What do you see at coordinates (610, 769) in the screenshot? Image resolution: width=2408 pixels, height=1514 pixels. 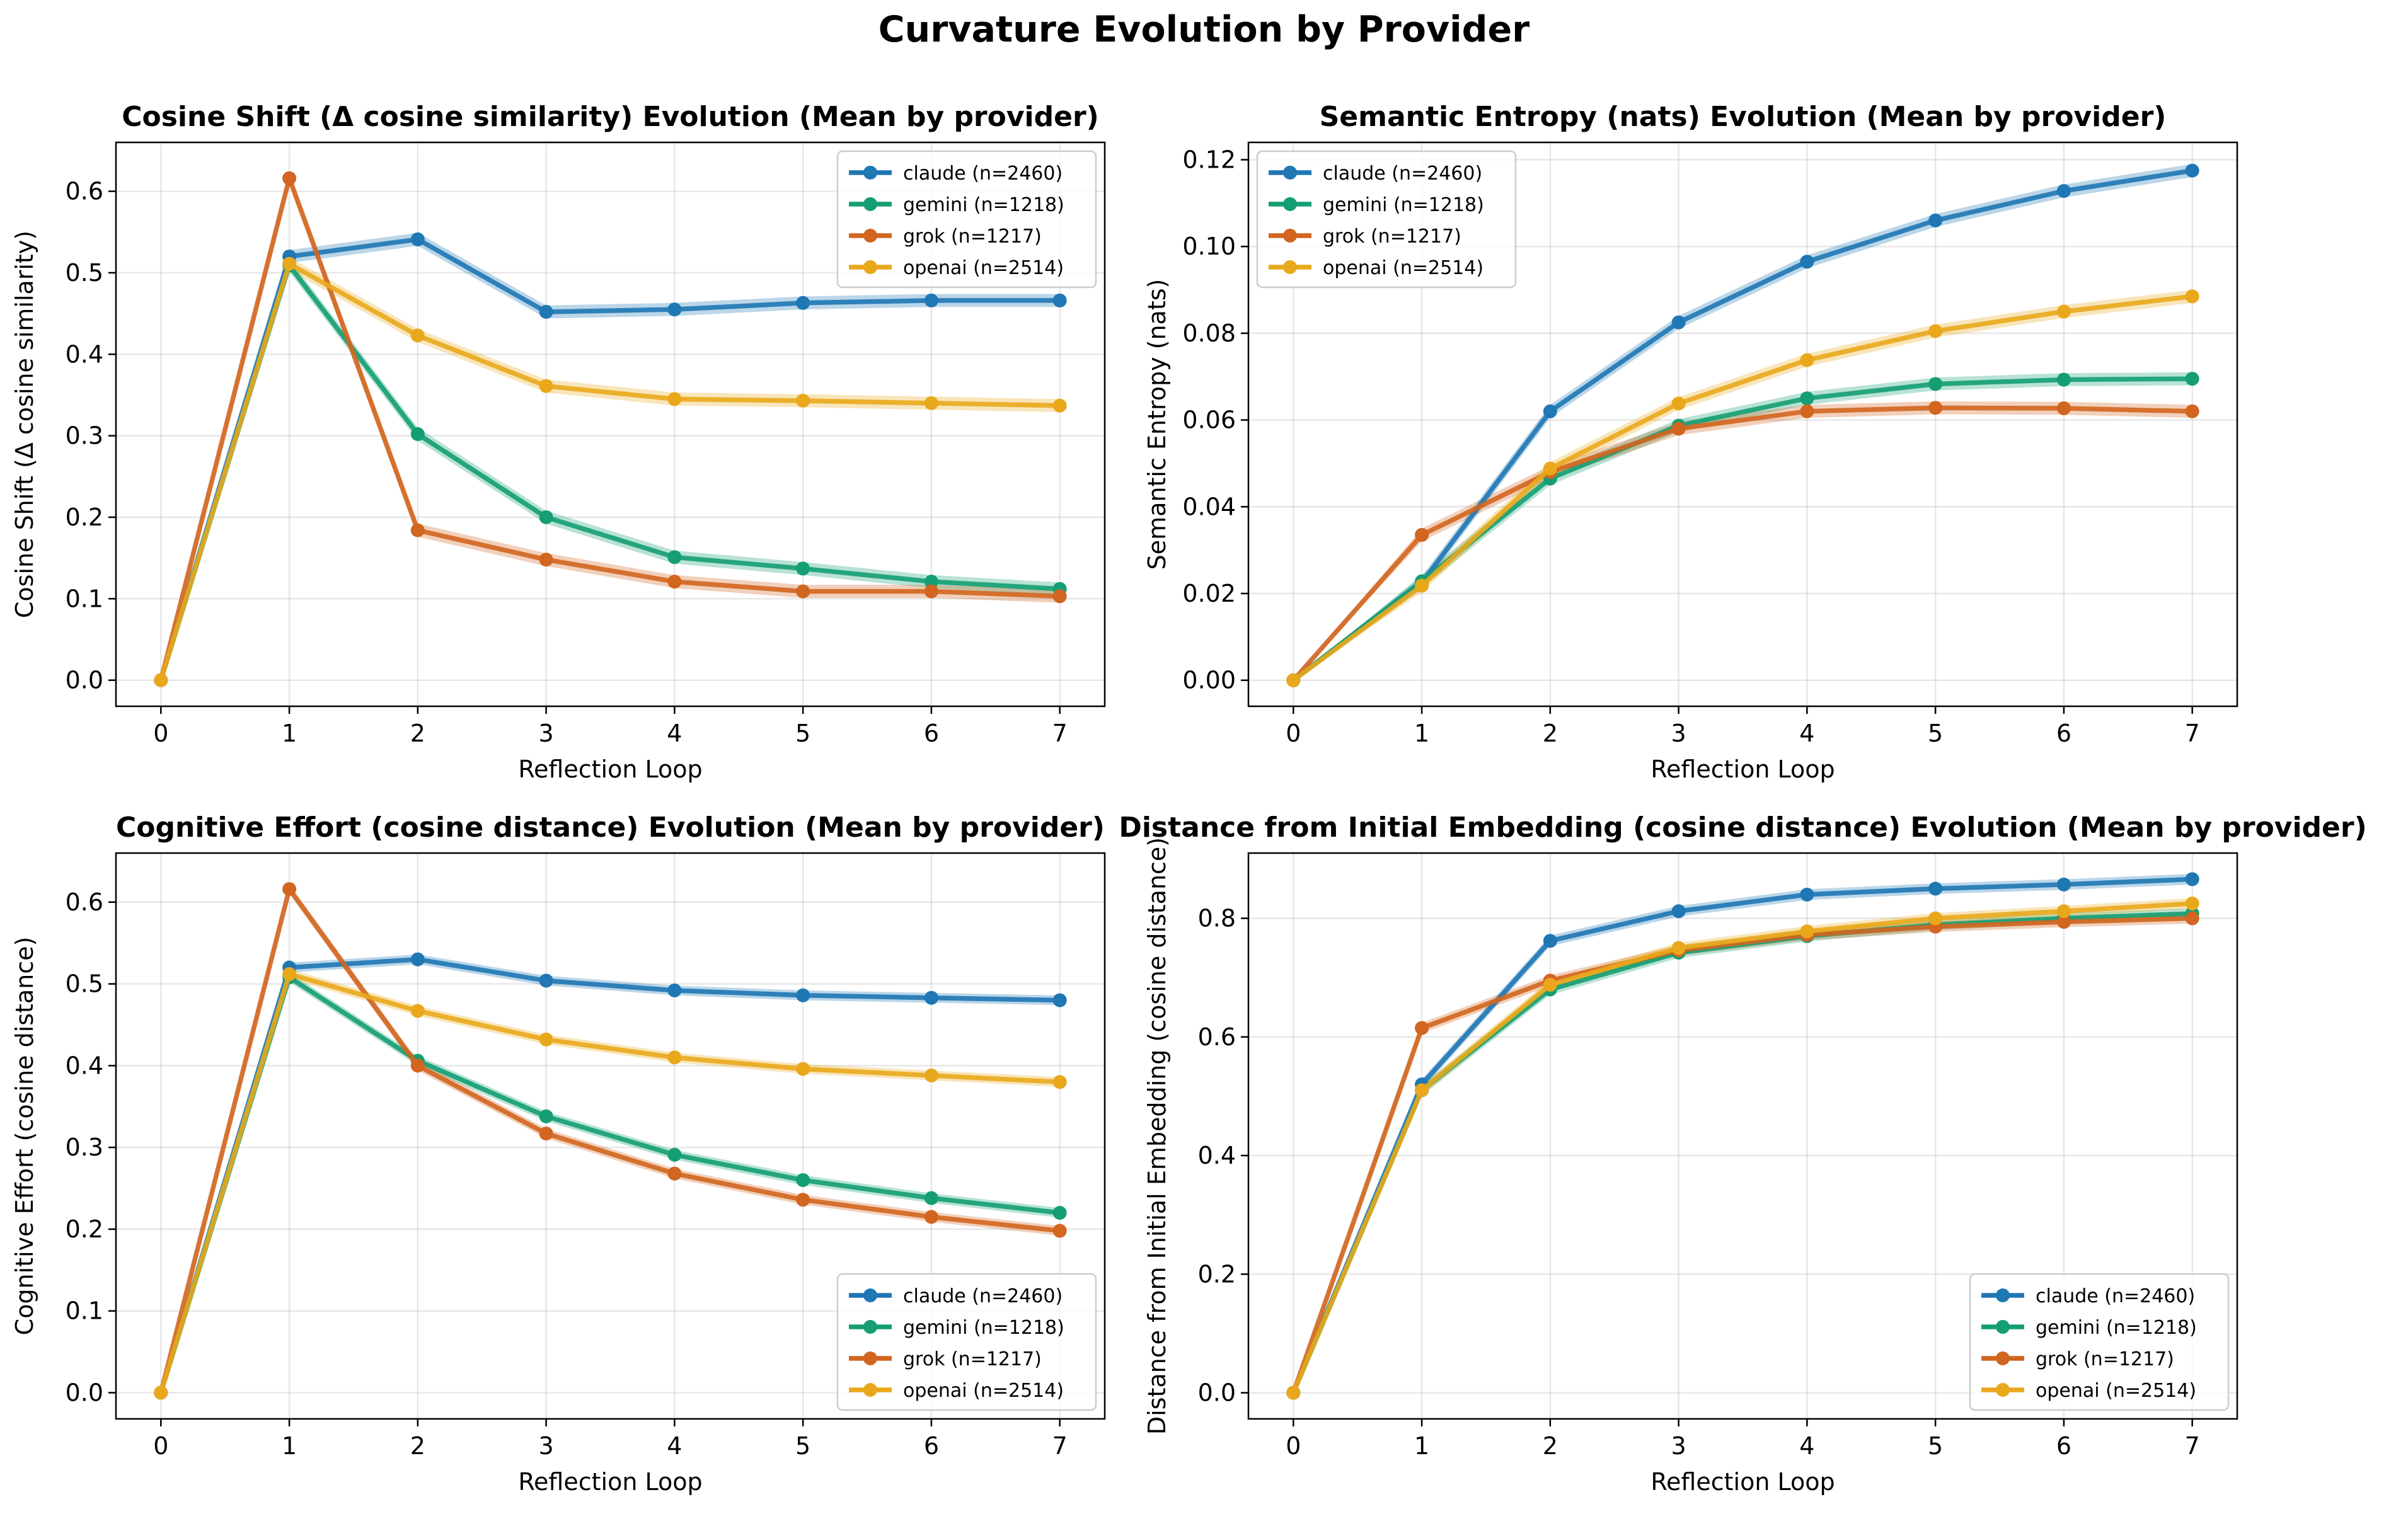 I see `panel-0-xlabel: Reflection Loop` at bounding box center [610, 769].